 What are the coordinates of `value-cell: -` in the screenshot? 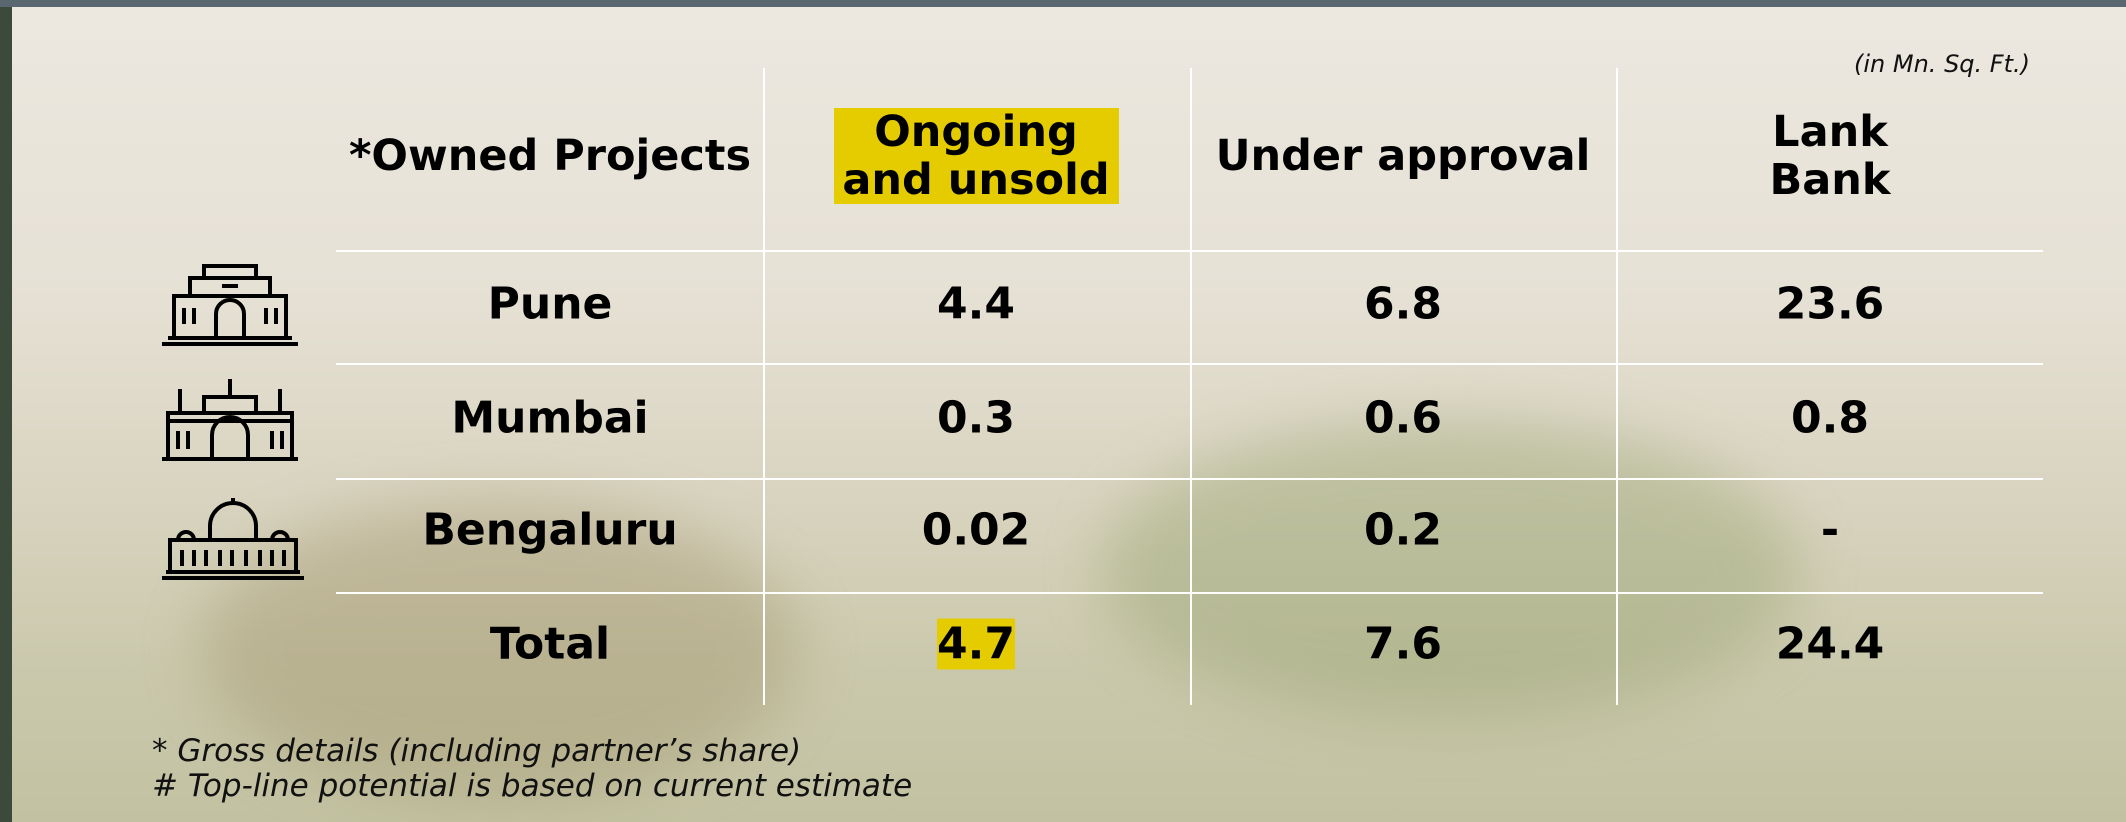 It's located at (1830, 530).